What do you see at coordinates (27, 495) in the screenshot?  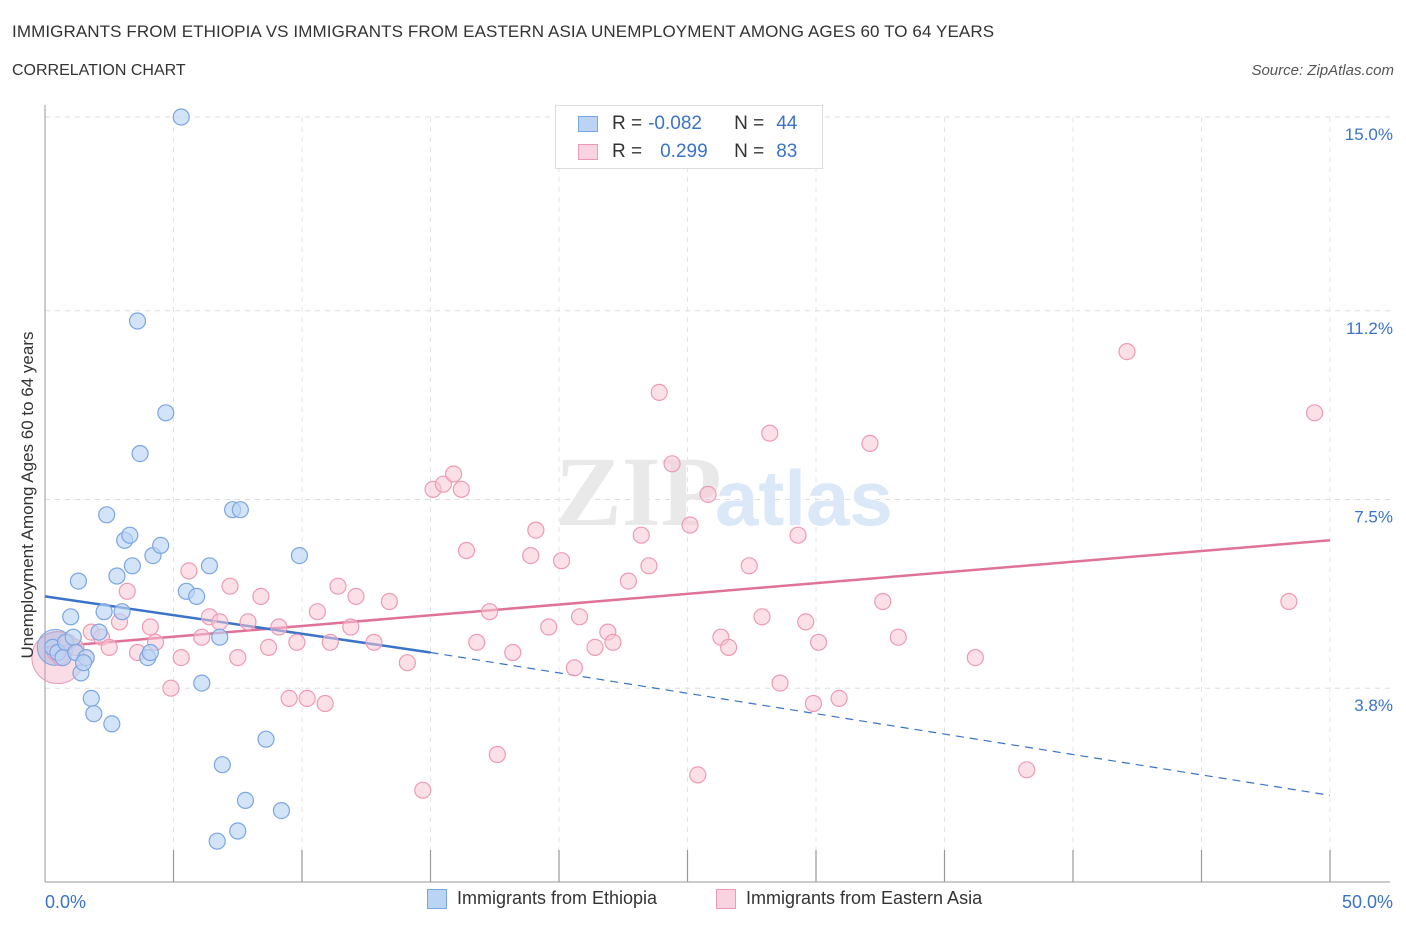 I see `y-axis-label: Unemployment Among Ages 60 to 64 years` at bounding box center [27, 495].